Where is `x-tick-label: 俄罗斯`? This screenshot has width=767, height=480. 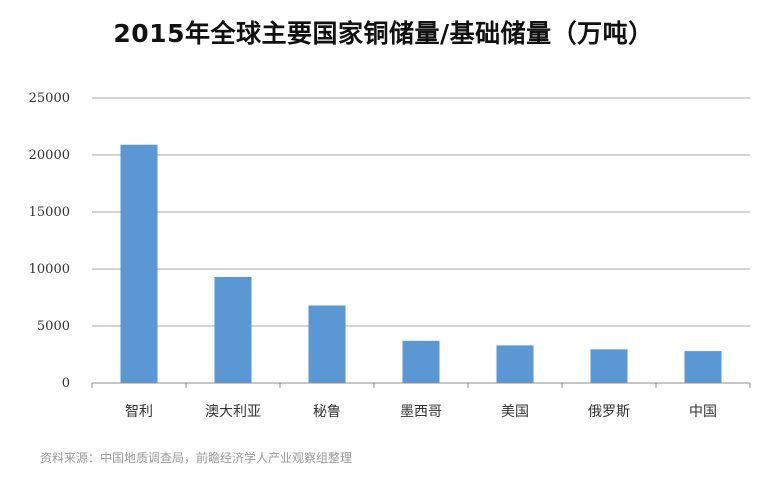
x-tick-label: 俄罗斯 is located at coordinates (609, 412).